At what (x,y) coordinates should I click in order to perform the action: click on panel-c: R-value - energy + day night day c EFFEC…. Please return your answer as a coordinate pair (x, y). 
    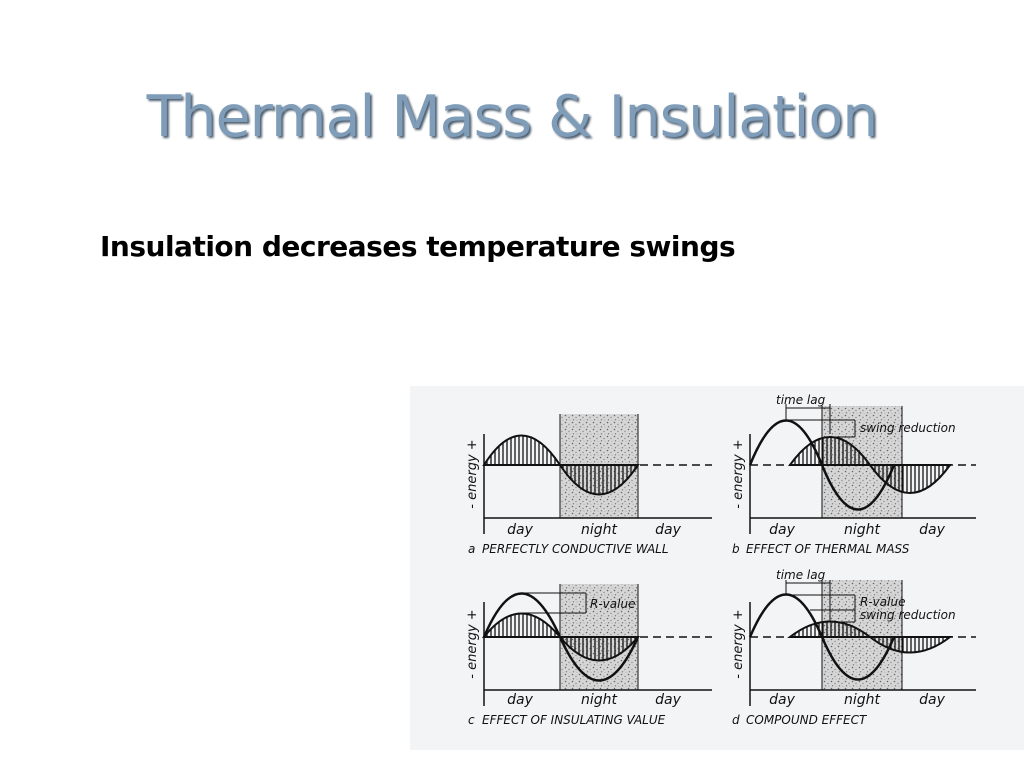
    Looking at the image, I should click on (588, 655).